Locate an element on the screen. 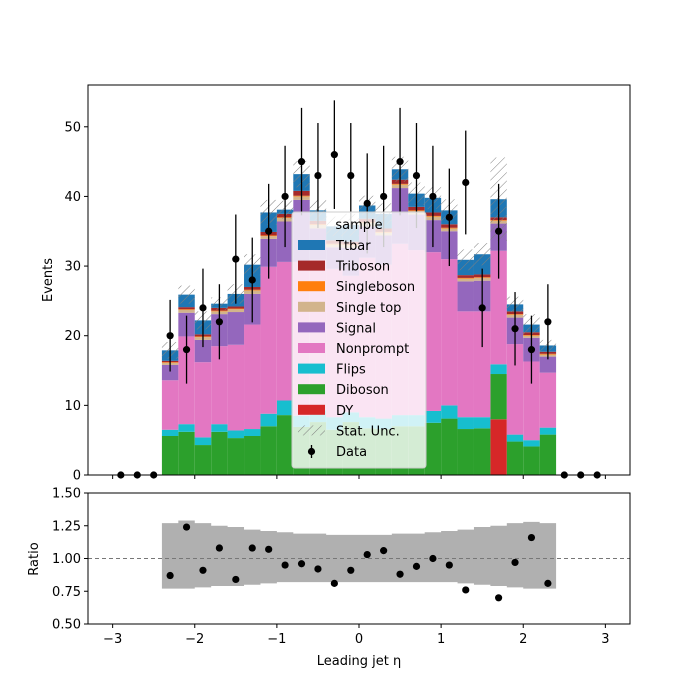 The width and height of the screenshot is (700, 700). legend-label: Ttbar is located at coordinates (353, 246).